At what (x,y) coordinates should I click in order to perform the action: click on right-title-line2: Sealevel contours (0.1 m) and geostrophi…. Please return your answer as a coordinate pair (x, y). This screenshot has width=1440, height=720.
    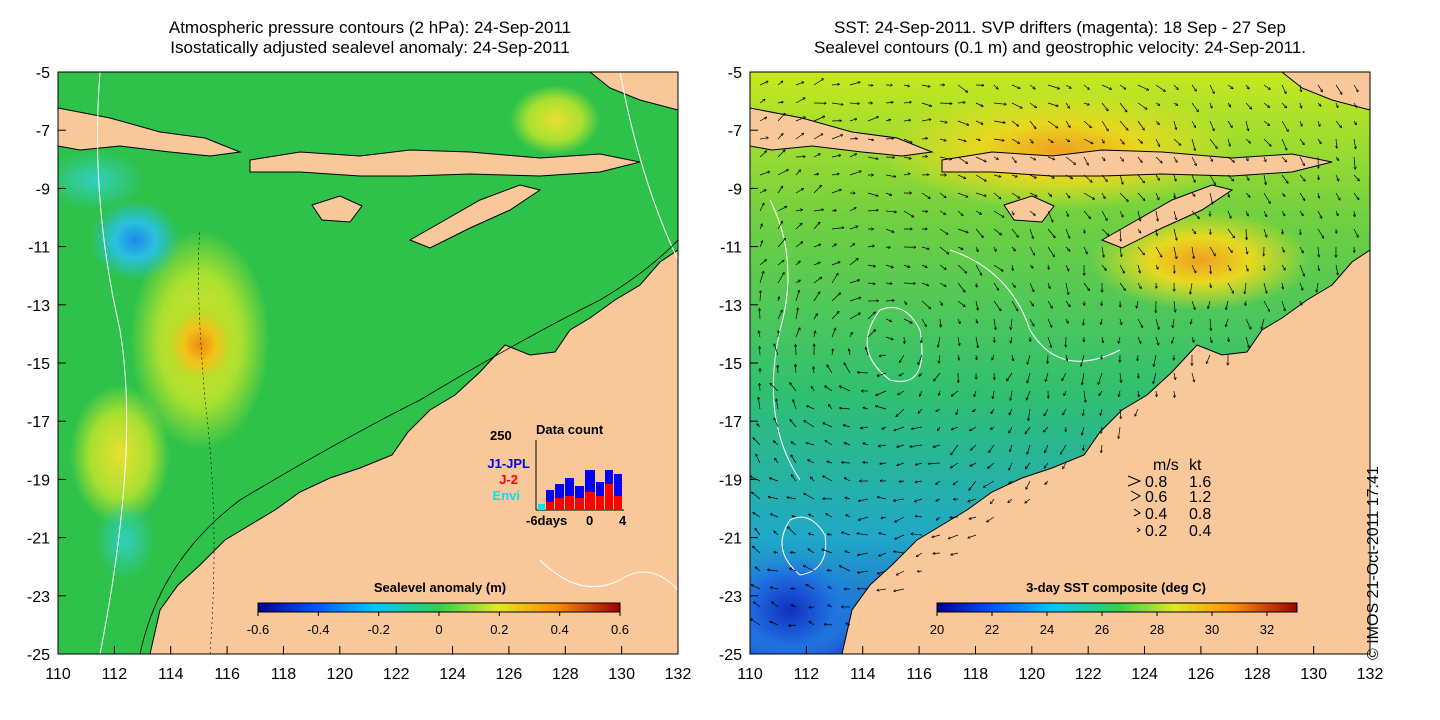
    Looking at the image, I should click on (1059, 47).